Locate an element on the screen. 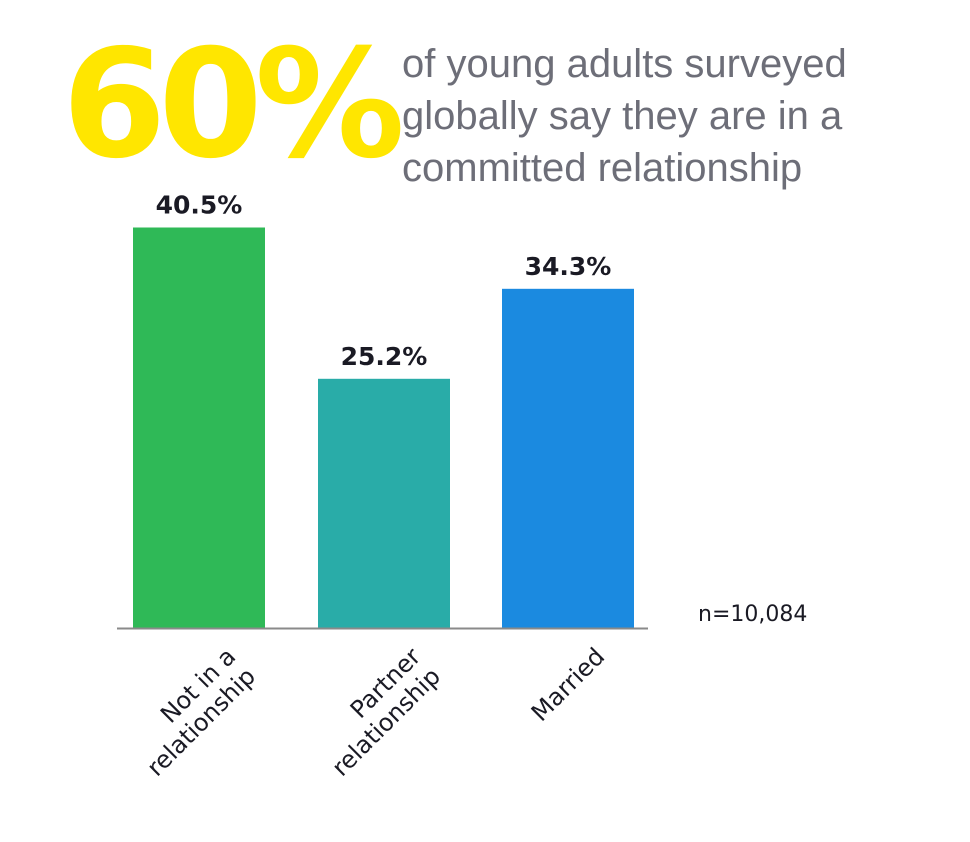 This screenshot has width=970, height=842. category-label-2: Married is located at coordinates (568, 684).